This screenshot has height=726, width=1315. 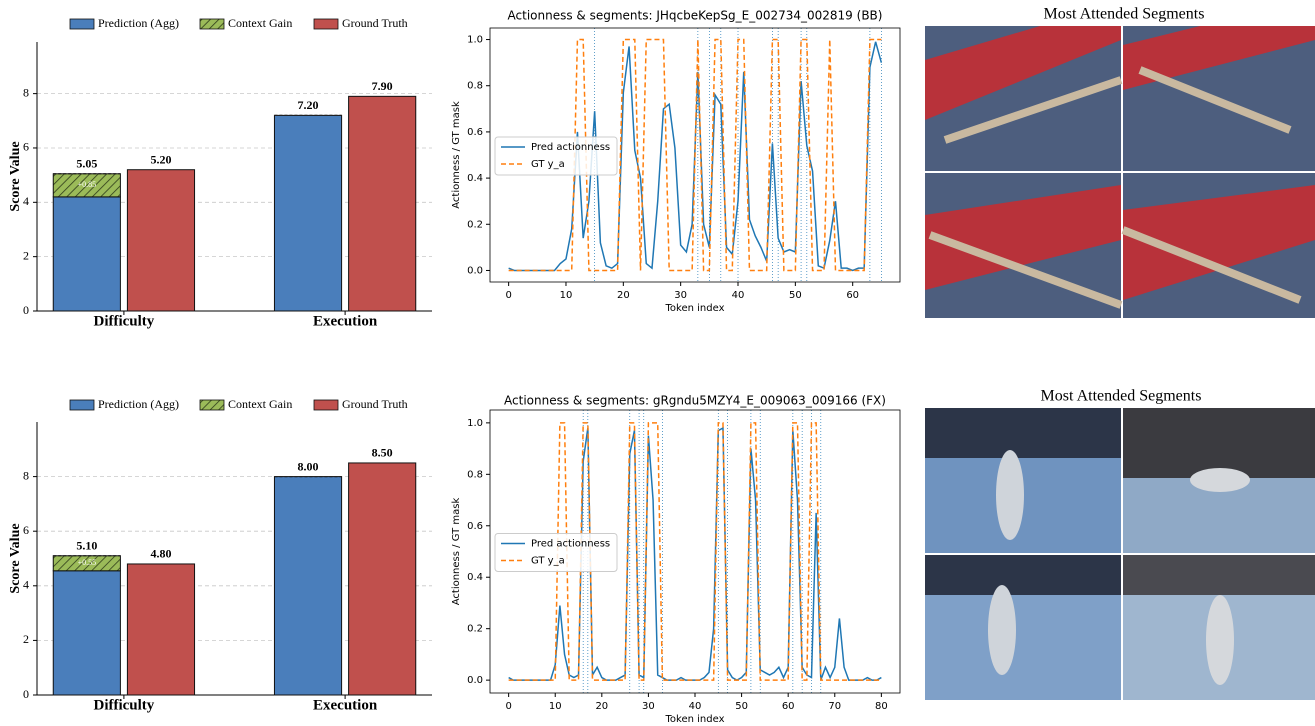 What do you see at coordinates (623, 295) in the screenshot?
I see `x-tick-label: 20` at bounding box center [623, 295].